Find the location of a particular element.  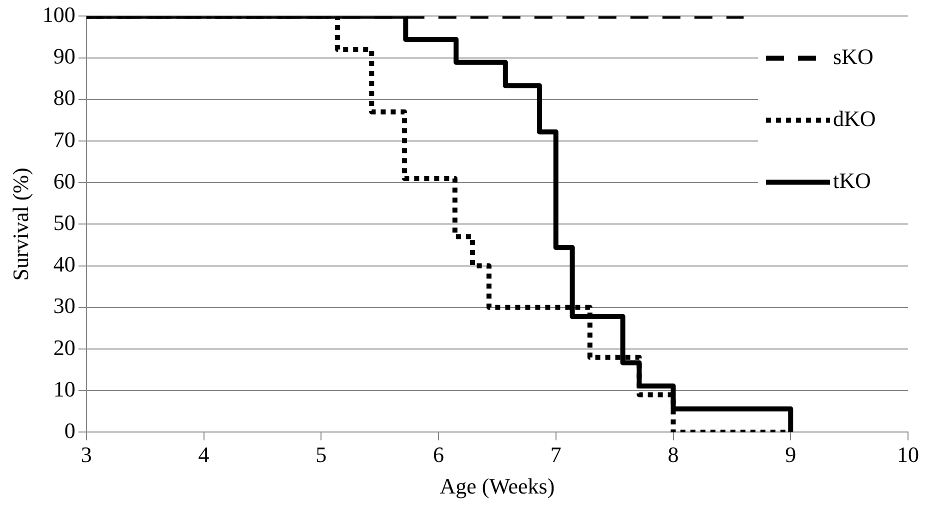

x-tick-label: 4 is located at coordinates (204, 455).